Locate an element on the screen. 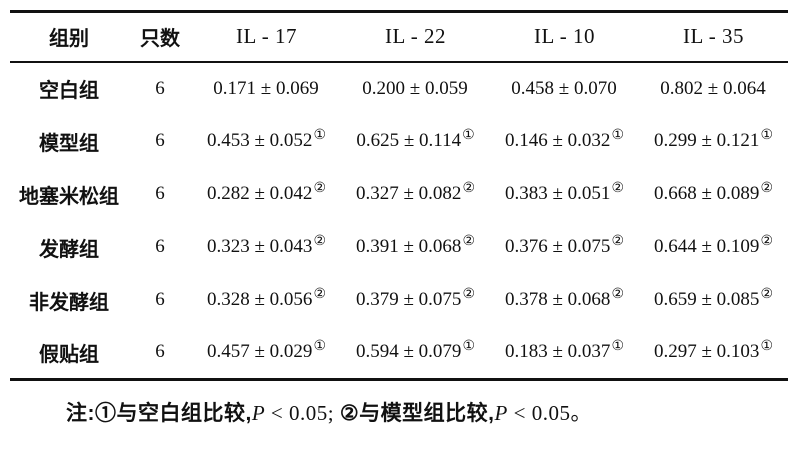 This screenshot has height=453, width=800. value-cell: 0.171 ± 0.069 is located at coordinates (266, 88).